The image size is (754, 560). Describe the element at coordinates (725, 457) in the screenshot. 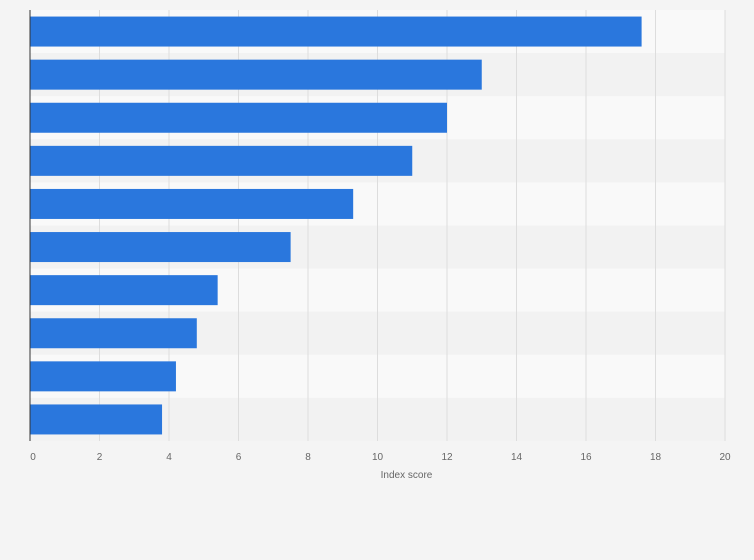

I see `x-tick-label: 20` at that location.